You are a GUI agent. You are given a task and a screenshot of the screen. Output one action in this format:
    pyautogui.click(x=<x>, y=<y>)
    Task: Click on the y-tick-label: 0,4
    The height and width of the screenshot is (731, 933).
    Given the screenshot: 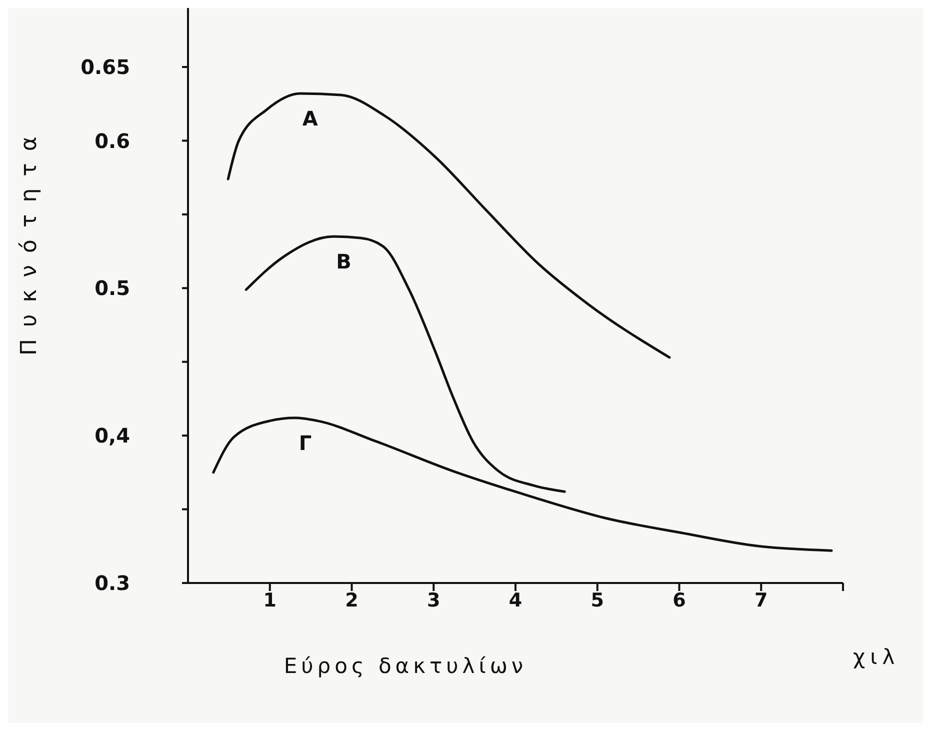 What is the action you would take?
    pyautogui.click(x=112, y=436)
    